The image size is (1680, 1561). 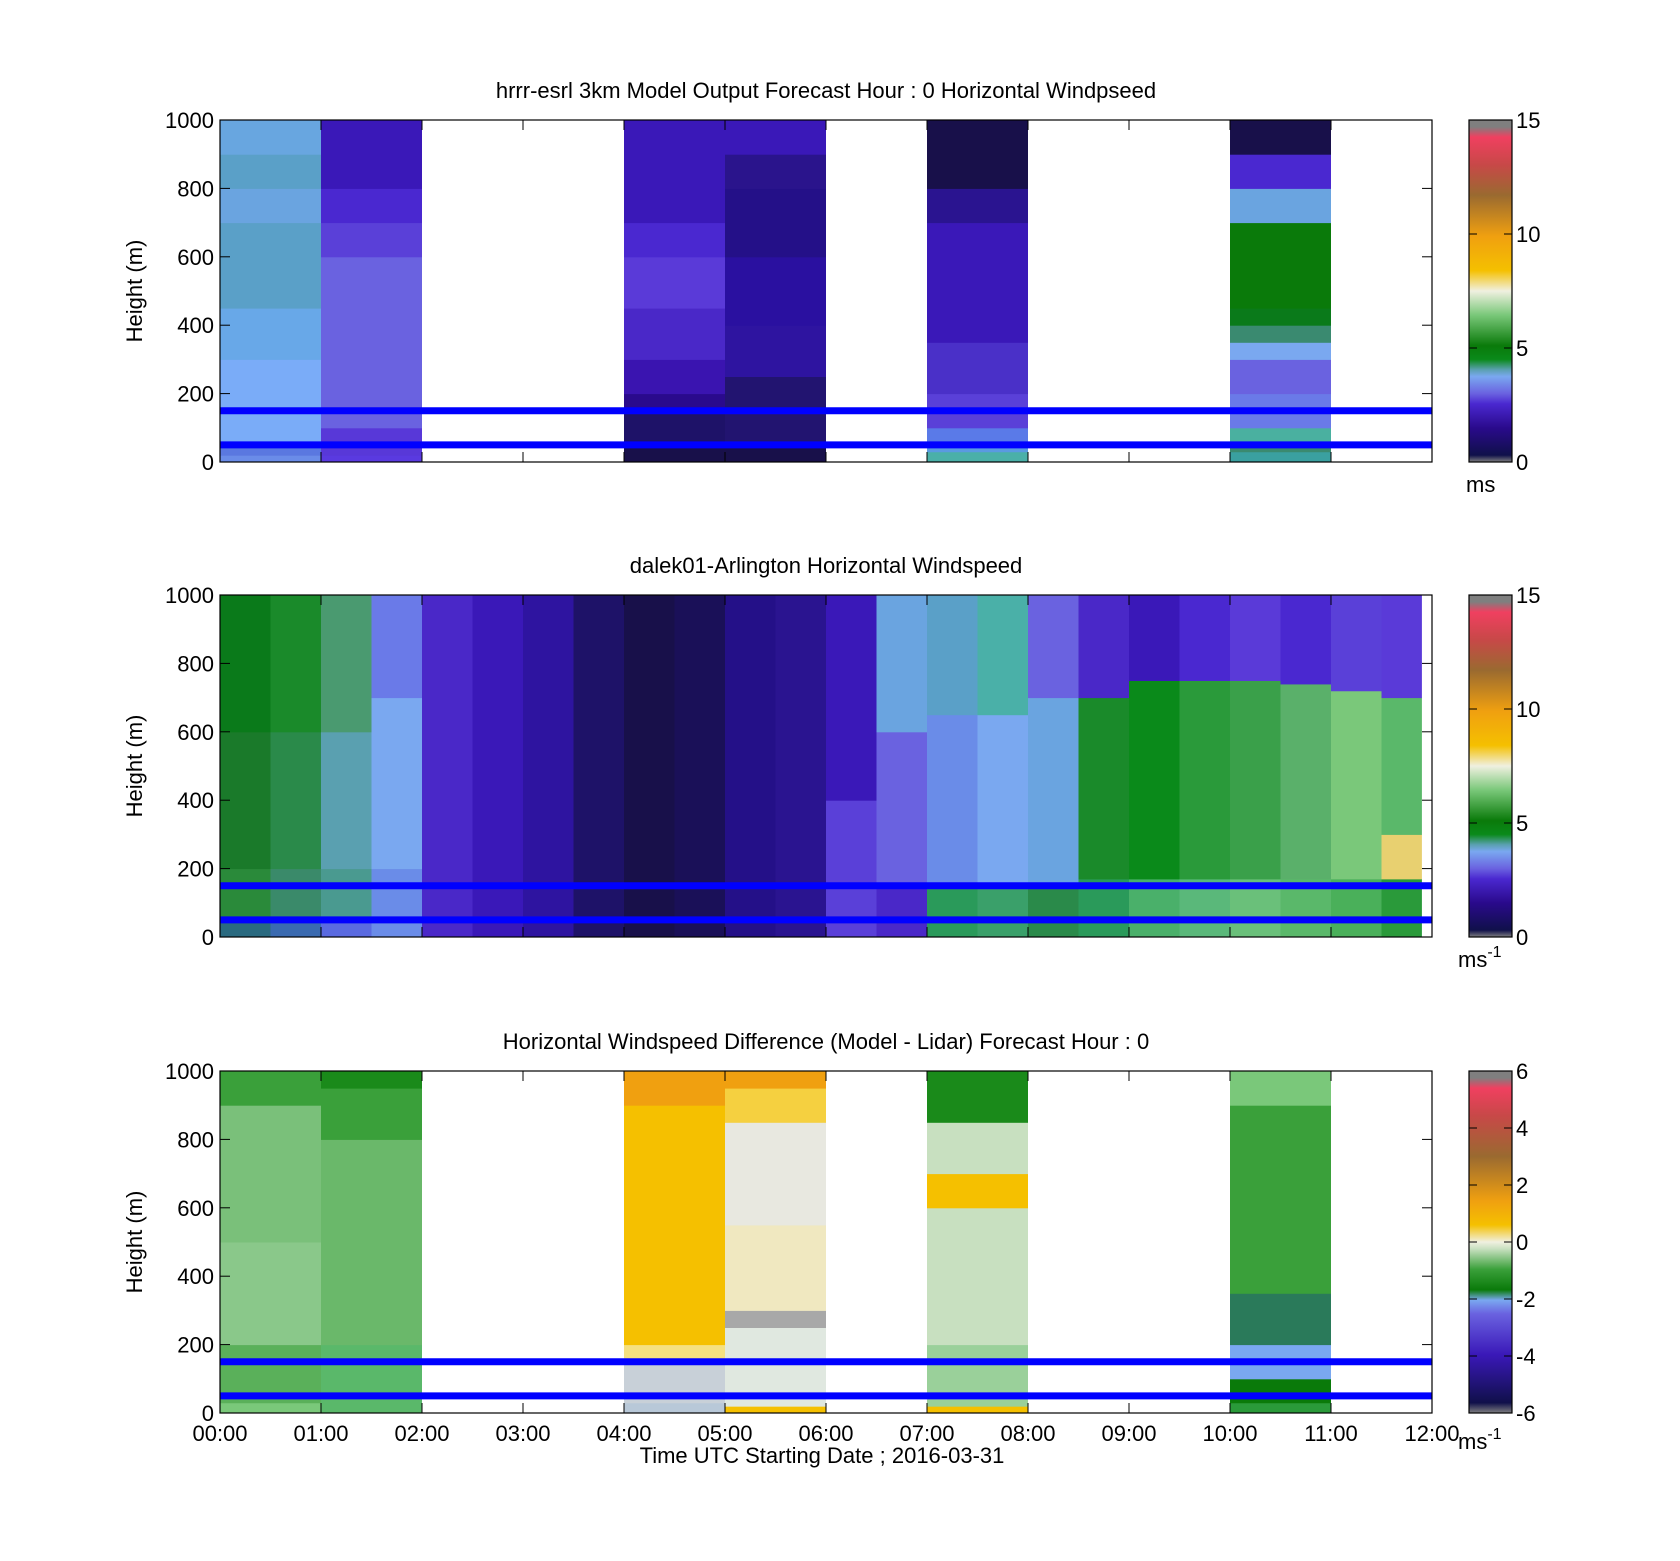 What do you see at coordinates (1522, 1185) in the screenshot?
I see `colorbar-tick-label: 2` at bounding box center [1522, 1185].